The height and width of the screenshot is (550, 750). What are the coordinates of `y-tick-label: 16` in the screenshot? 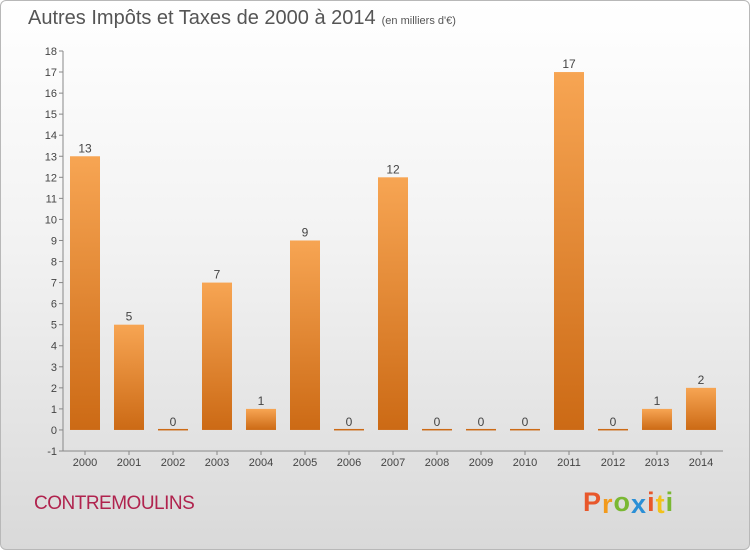 It's located at (51, 94).